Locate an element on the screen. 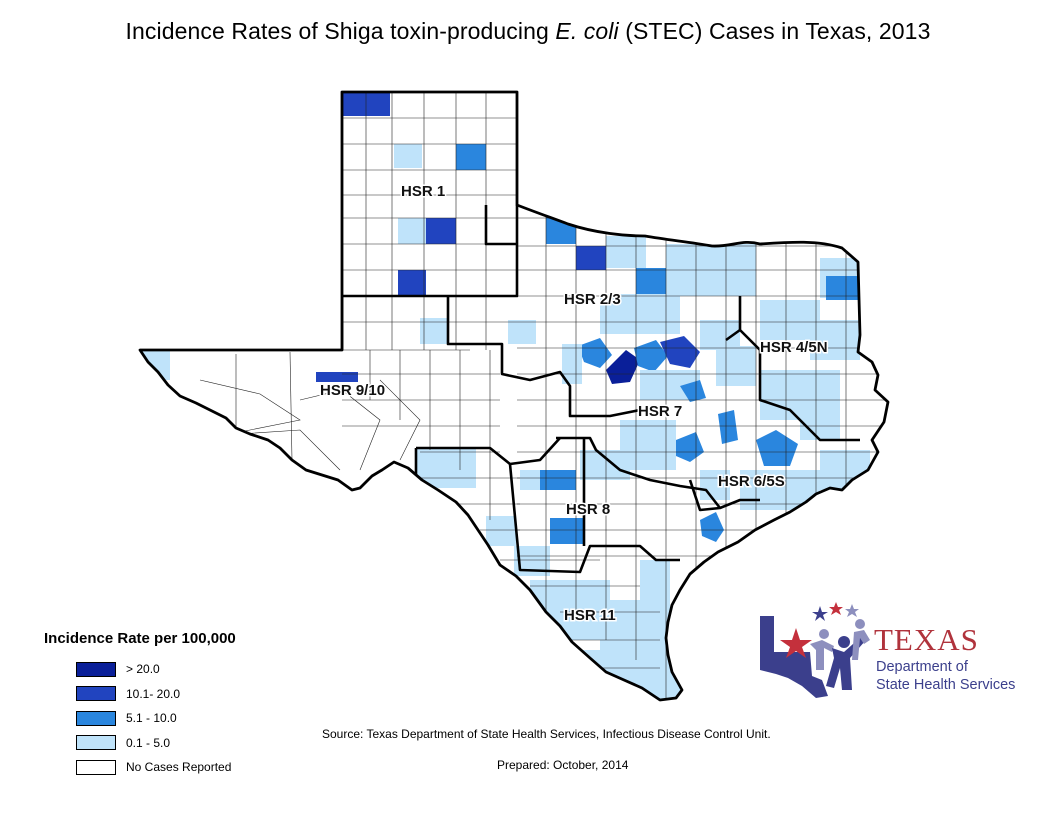 The width and height of the screenshot is (1056, 816). region-label-hsr-6-5s: HSR 6/5S is located at coordinates (751, 481).